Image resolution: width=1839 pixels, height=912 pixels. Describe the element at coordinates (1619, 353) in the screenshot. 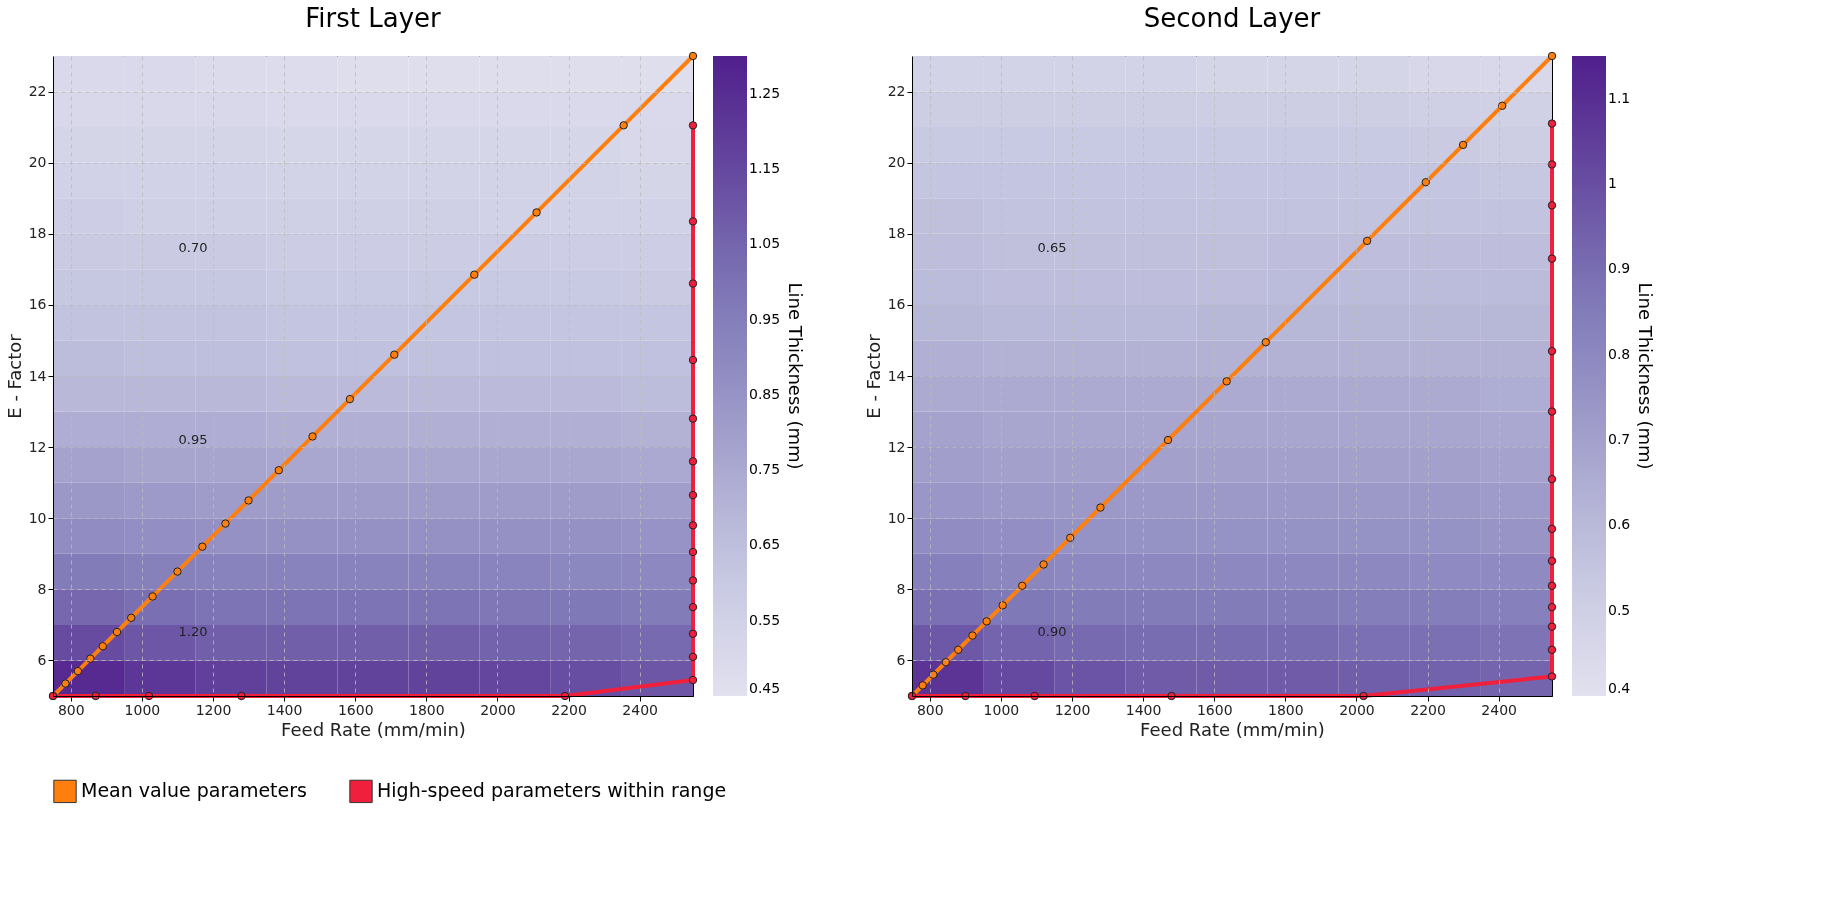

I see `color-bar-label: 0.8` at that location.